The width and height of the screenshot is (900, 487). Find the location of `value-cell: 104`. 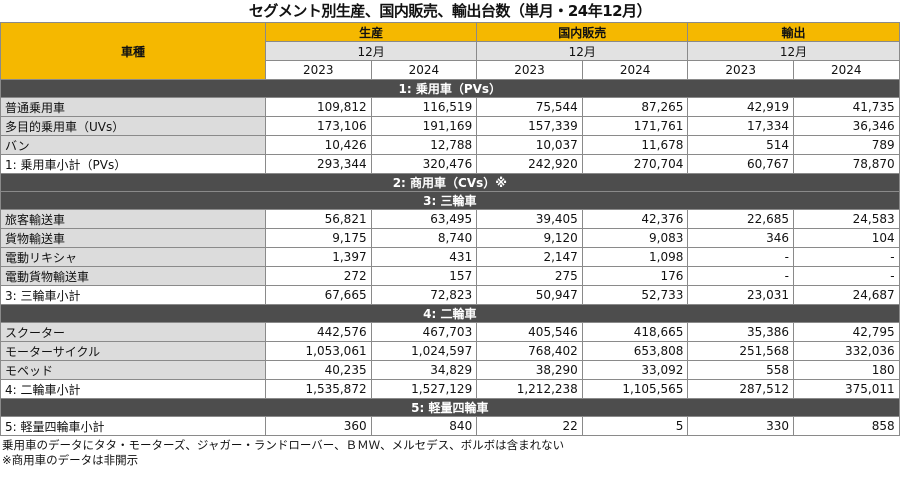

value-cell: 104 is located at coordinates (846, 238).